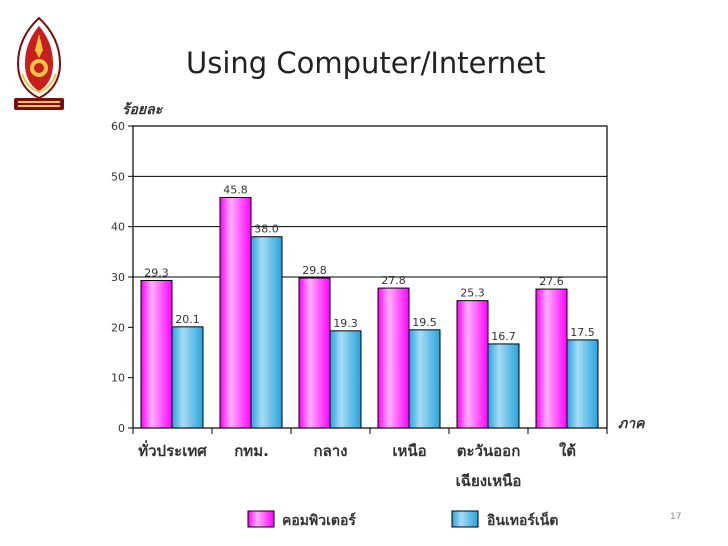 This screenshot has width=728, height=546. Describe the element at coordinates (632, 424) in the screenshot. I see `x-axis-label: ภาค` at that location.